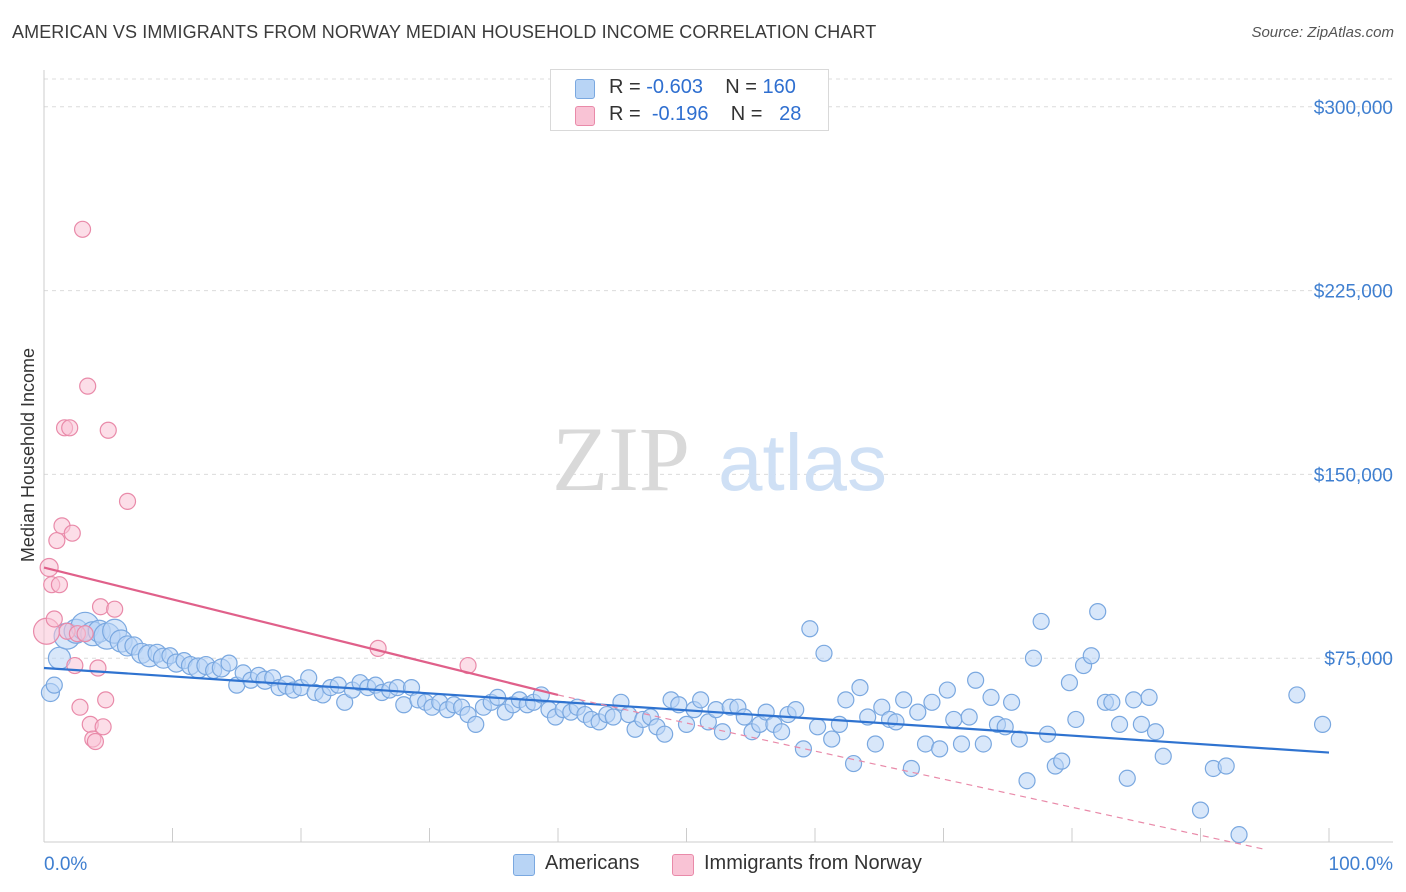 This screenshot has width=1406, height=892. I want to click on bottom-legend-label-americans: Americans, so click(592, 863).